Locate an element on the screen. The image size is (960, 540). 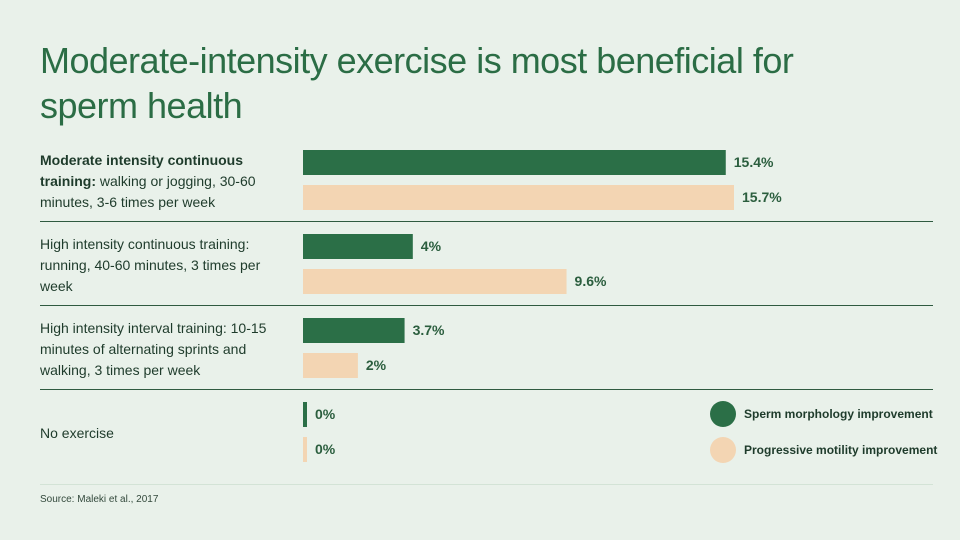
data-label-morphology-0: 15.4% is located at coordinates (754, 162).